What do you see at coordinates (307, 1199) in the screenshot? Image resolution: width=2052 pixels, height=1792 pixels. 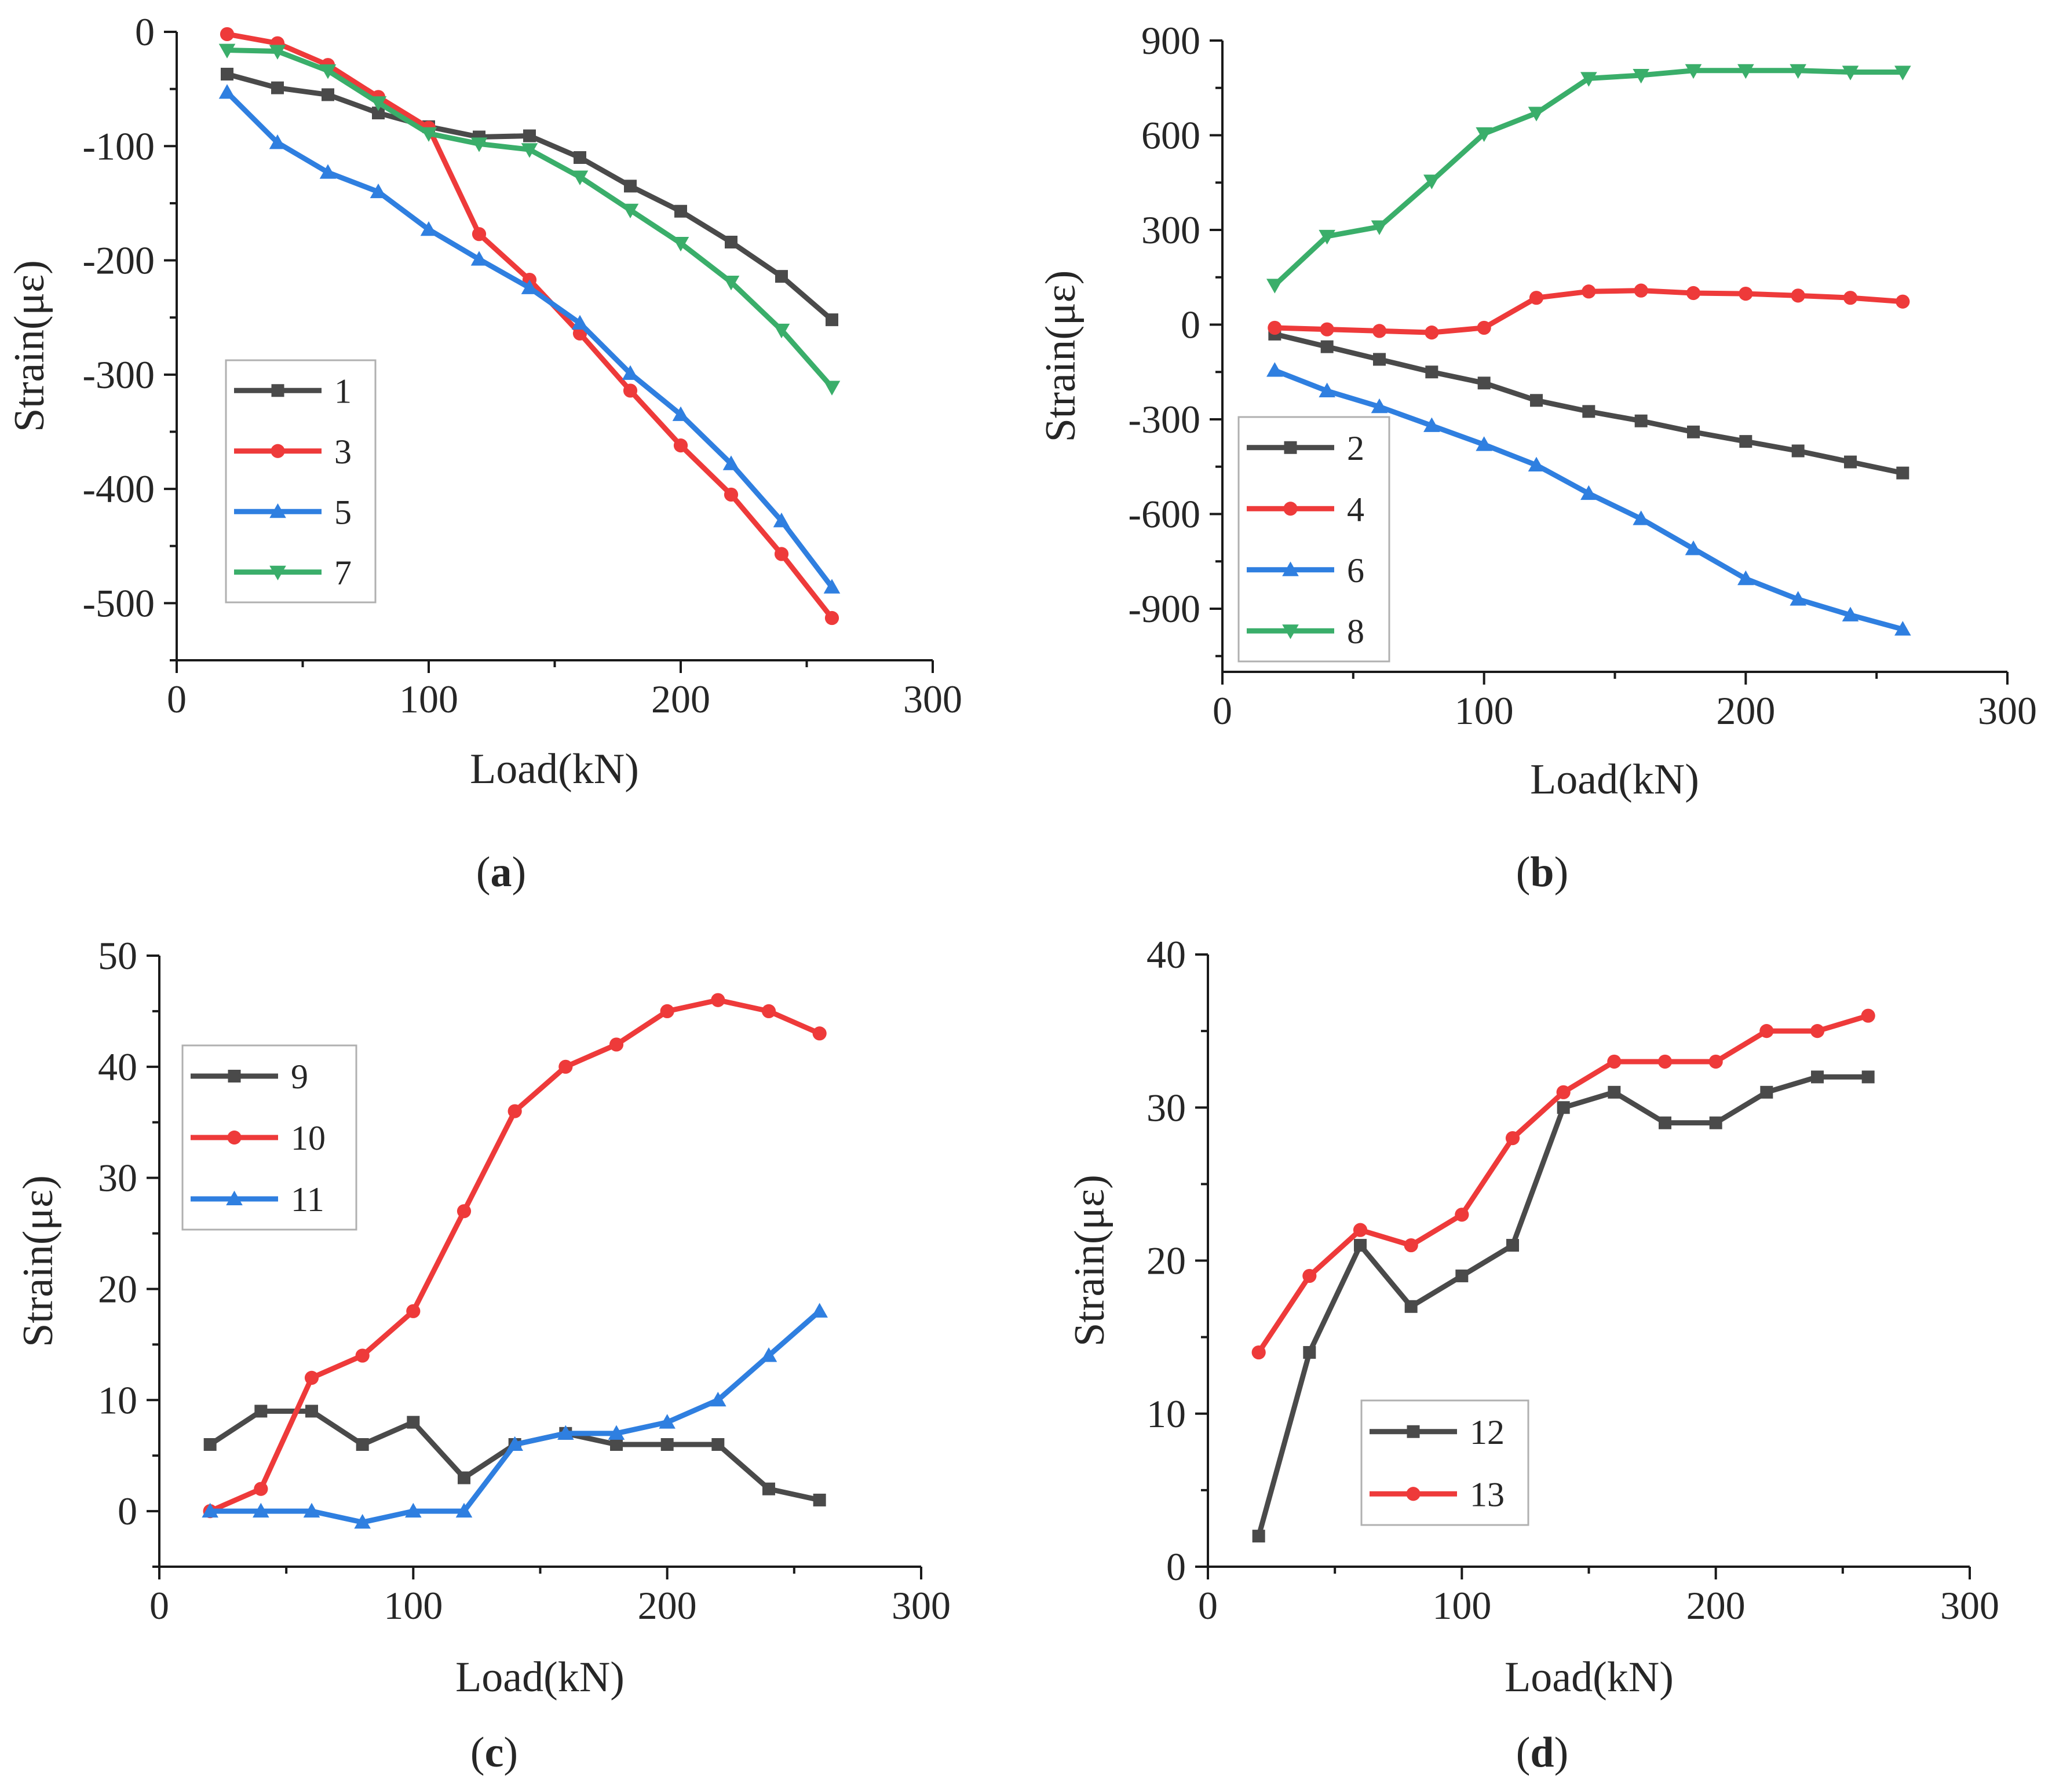 I see `legend-label-11: 11` at bounding box center [307, 1199].